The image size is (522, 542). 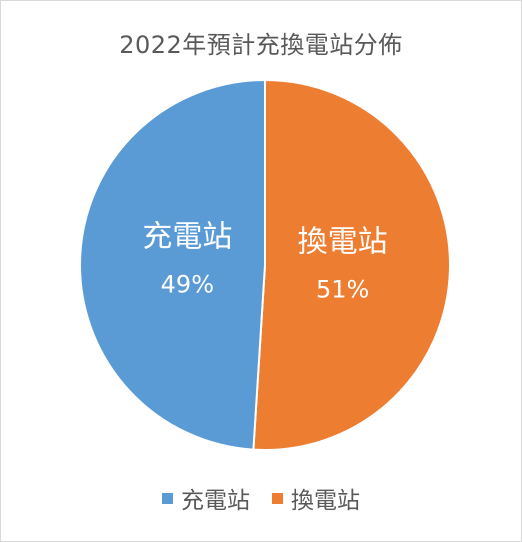 I want to click on legend-swatch-charging-station, so click(x=167, y=498).